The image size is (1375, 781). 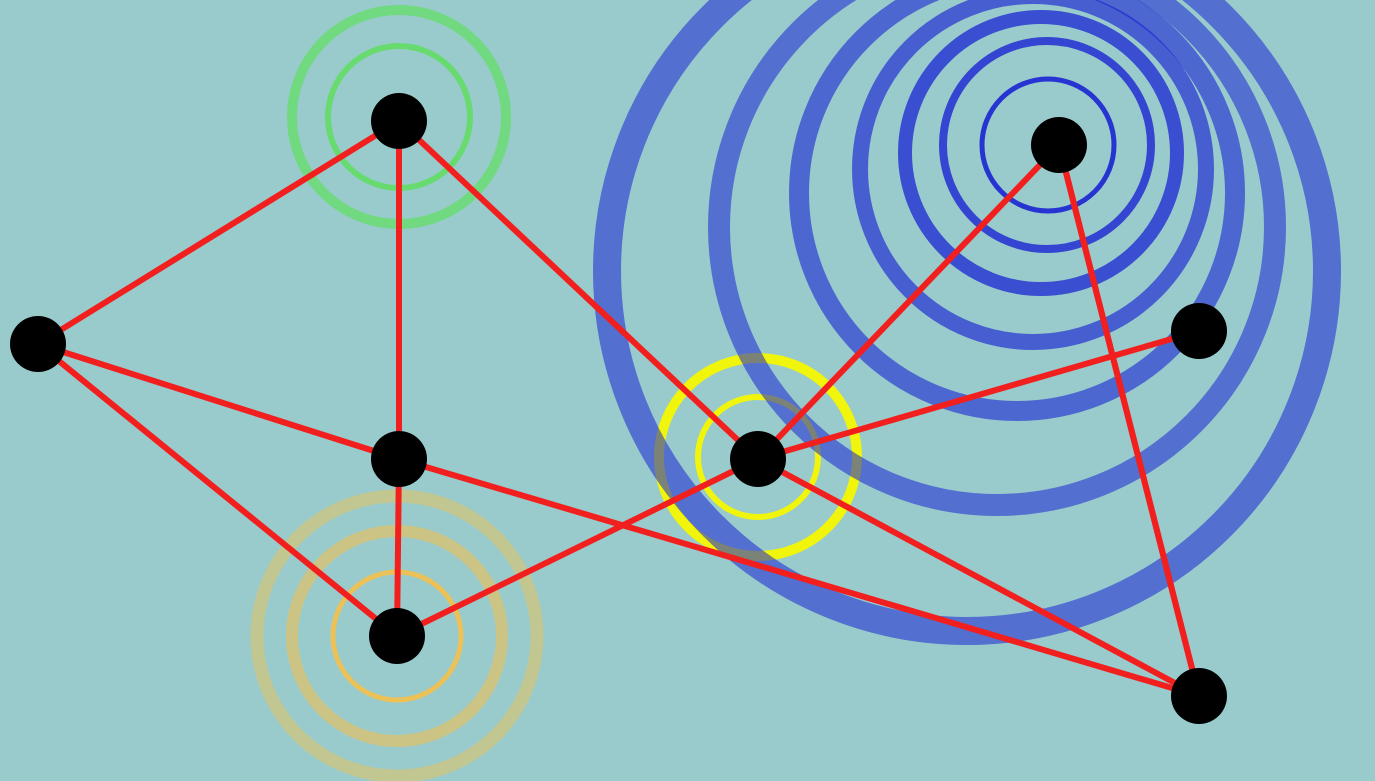 What do you see at coordinates (38, 344) in the screenshot?
I see `graph-node-n2` at bounding box center [38, 344].